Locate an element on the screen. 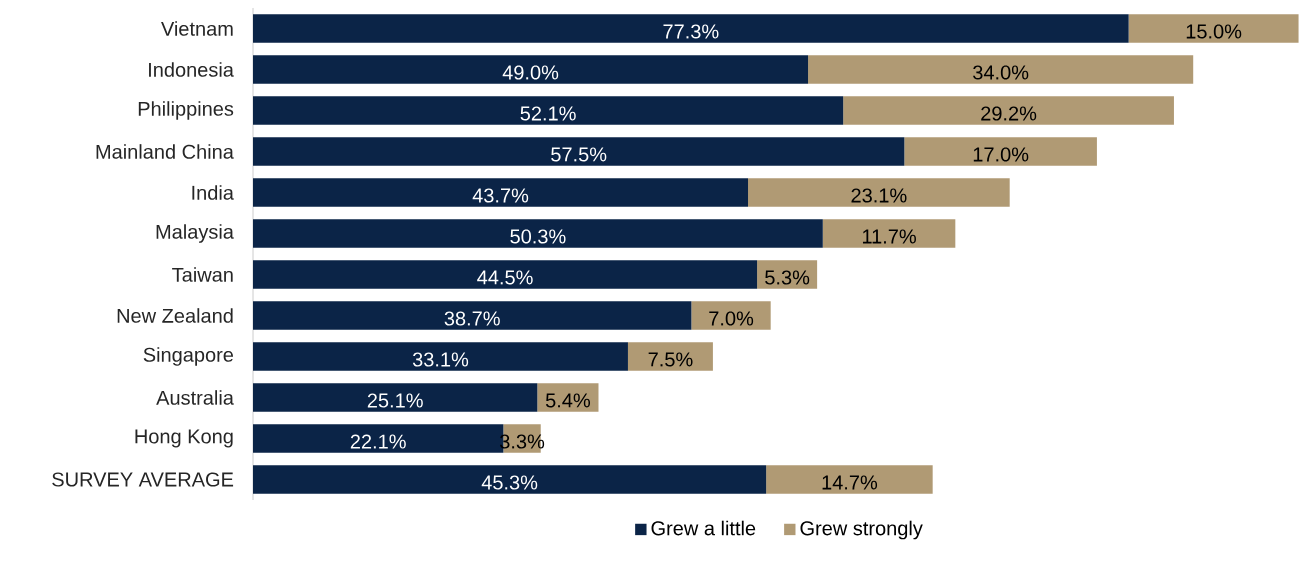 Image resolution: width=1309 pixels, height=561 pixels. y-tick-label: India is located at coordinates (213, 192).